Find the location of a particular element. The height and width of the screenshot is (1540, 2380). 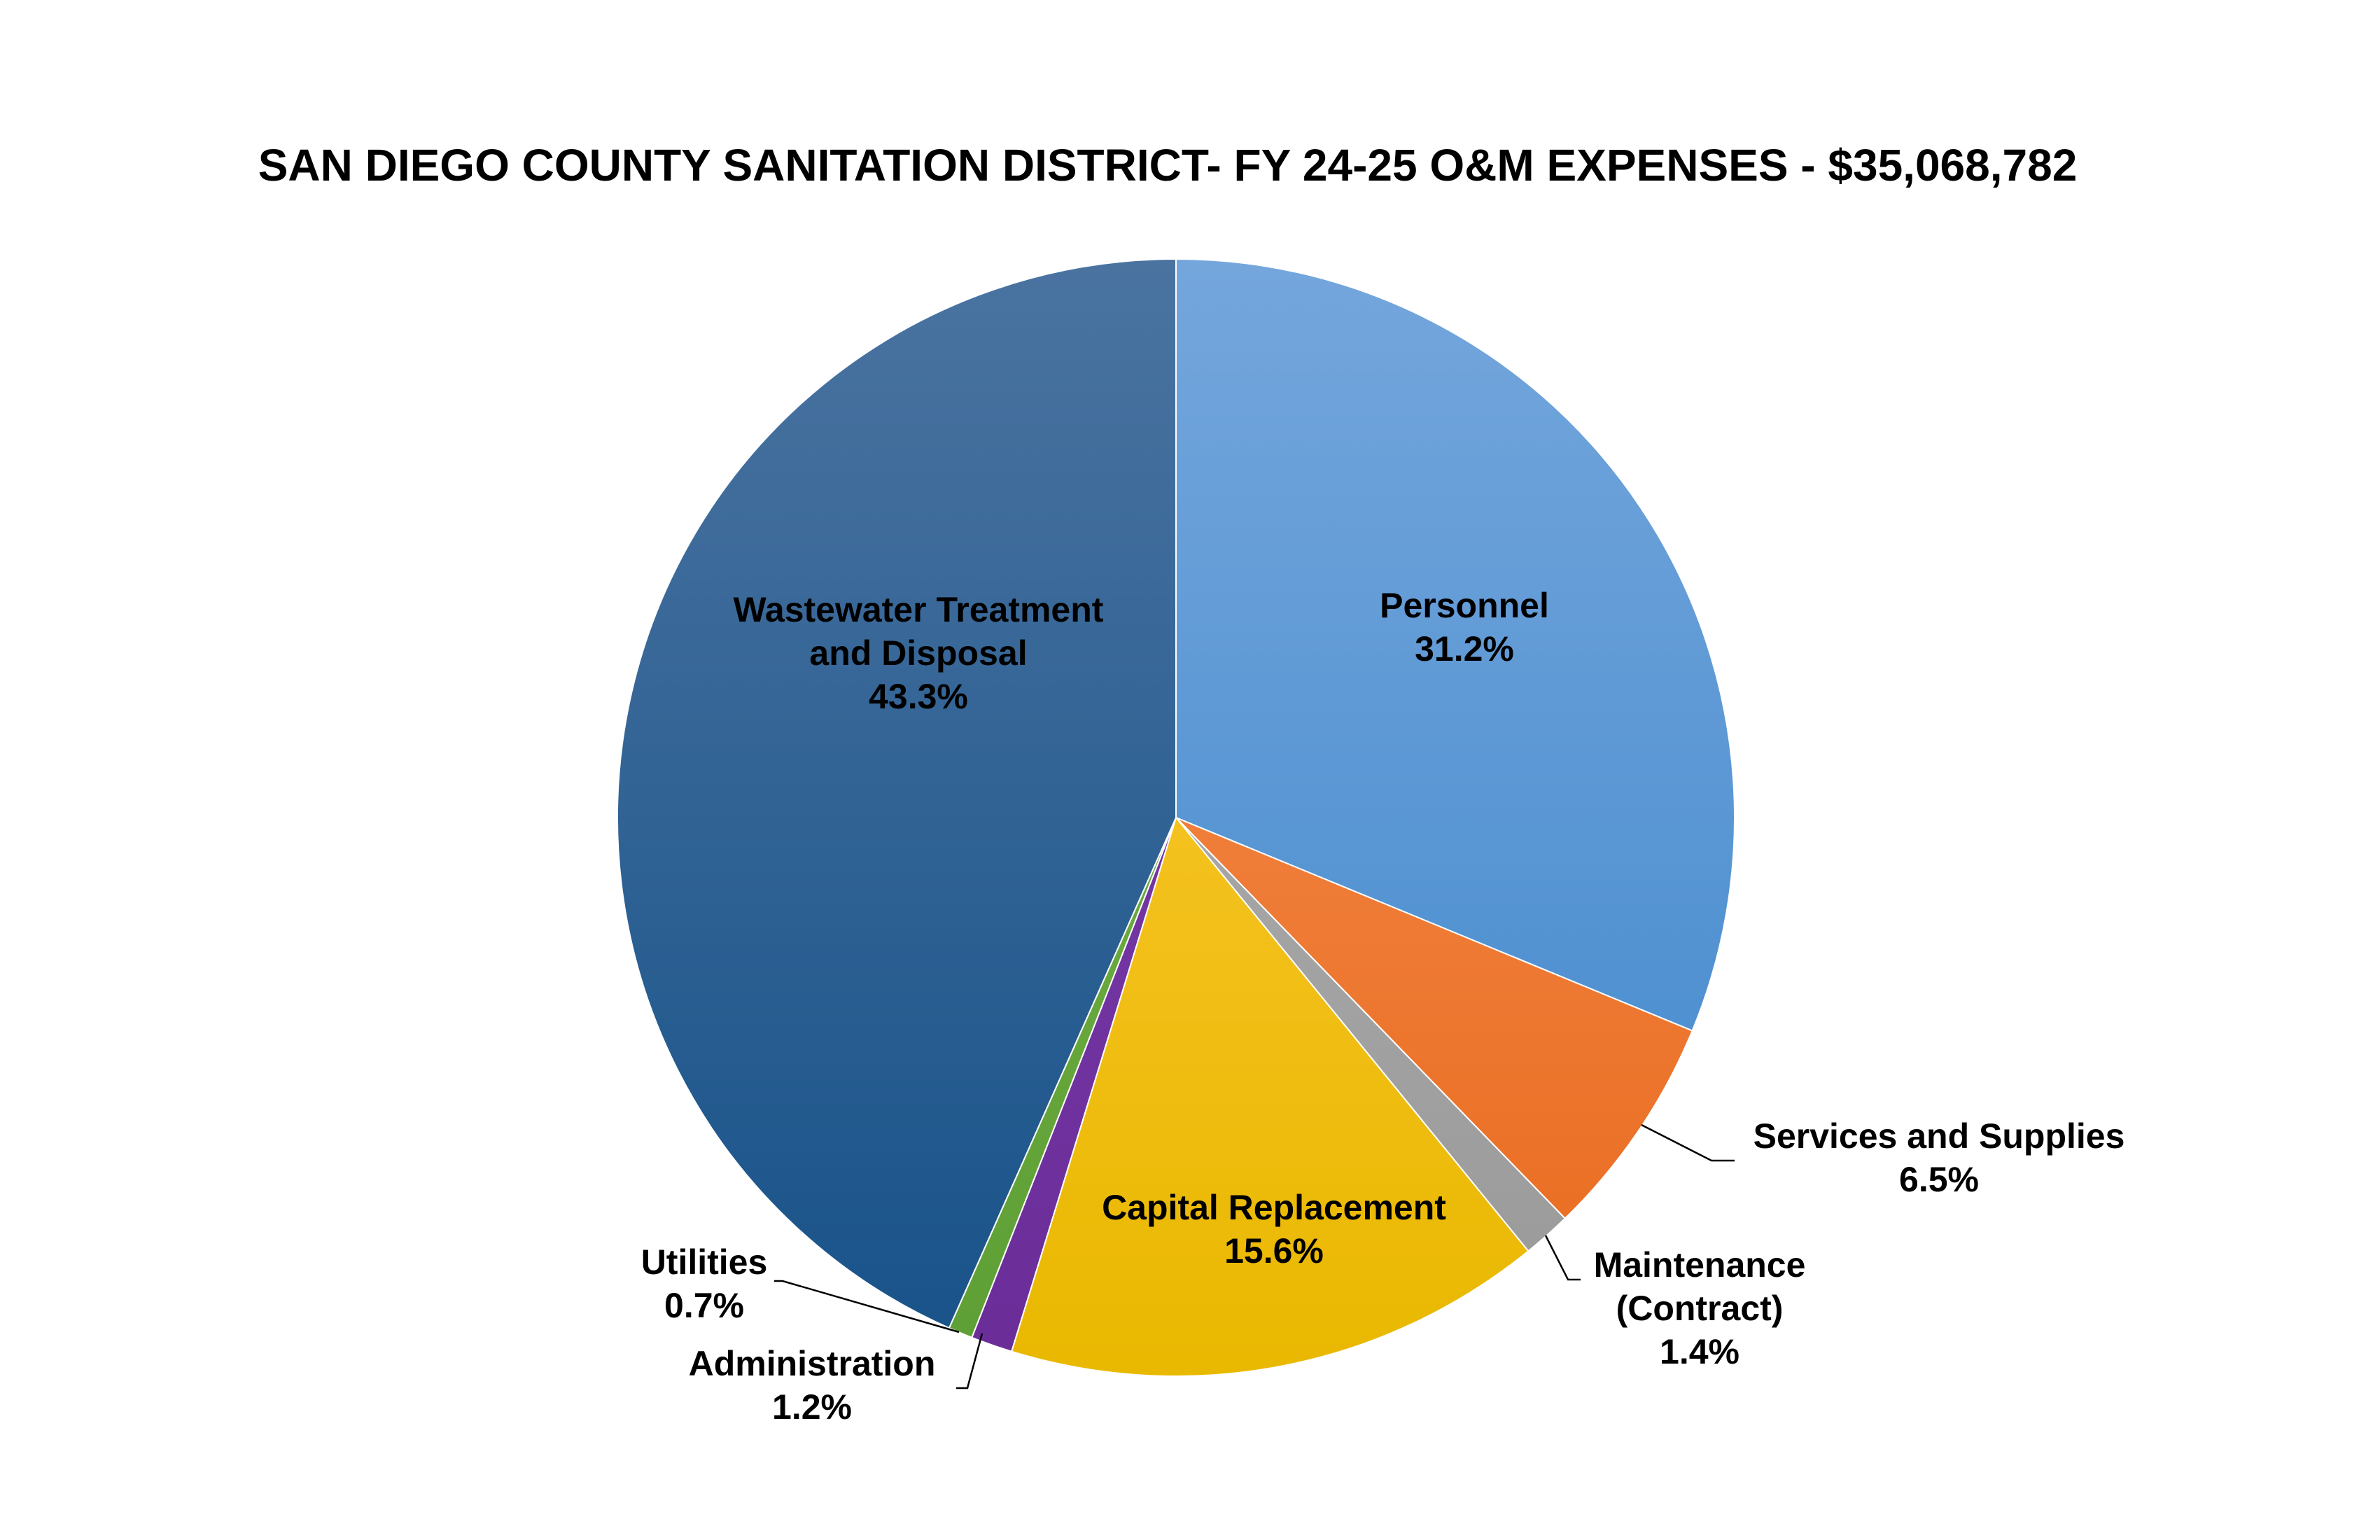

slice-value-capital: 15.6% is located at coordinates (1274, 1250).